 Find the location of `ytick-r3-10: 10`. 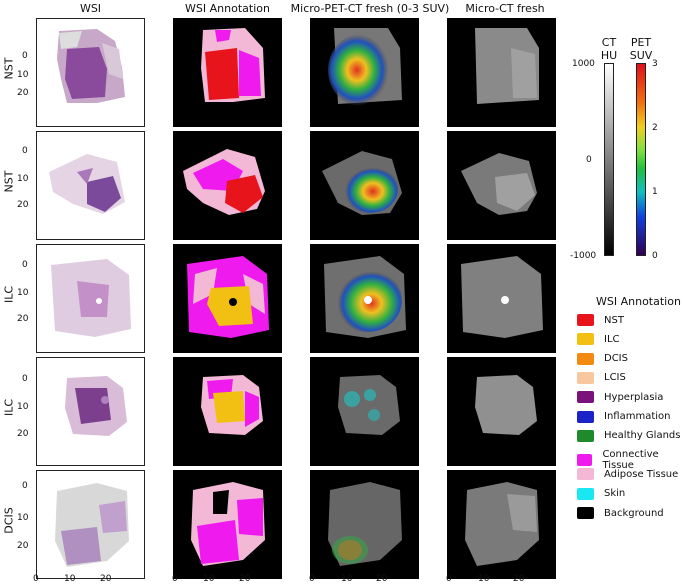

ytick-r3-10: 10 is located at coordinates (23, 293).